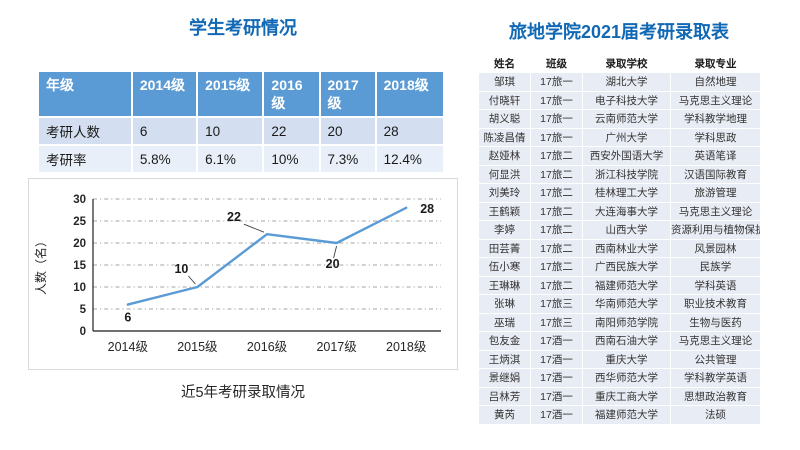 The height and width of the screenshot is (450, 800). Describe the element at coordinates (164, 94) in the screenshot. I see `summary-header-cell: 2014级` at that location.